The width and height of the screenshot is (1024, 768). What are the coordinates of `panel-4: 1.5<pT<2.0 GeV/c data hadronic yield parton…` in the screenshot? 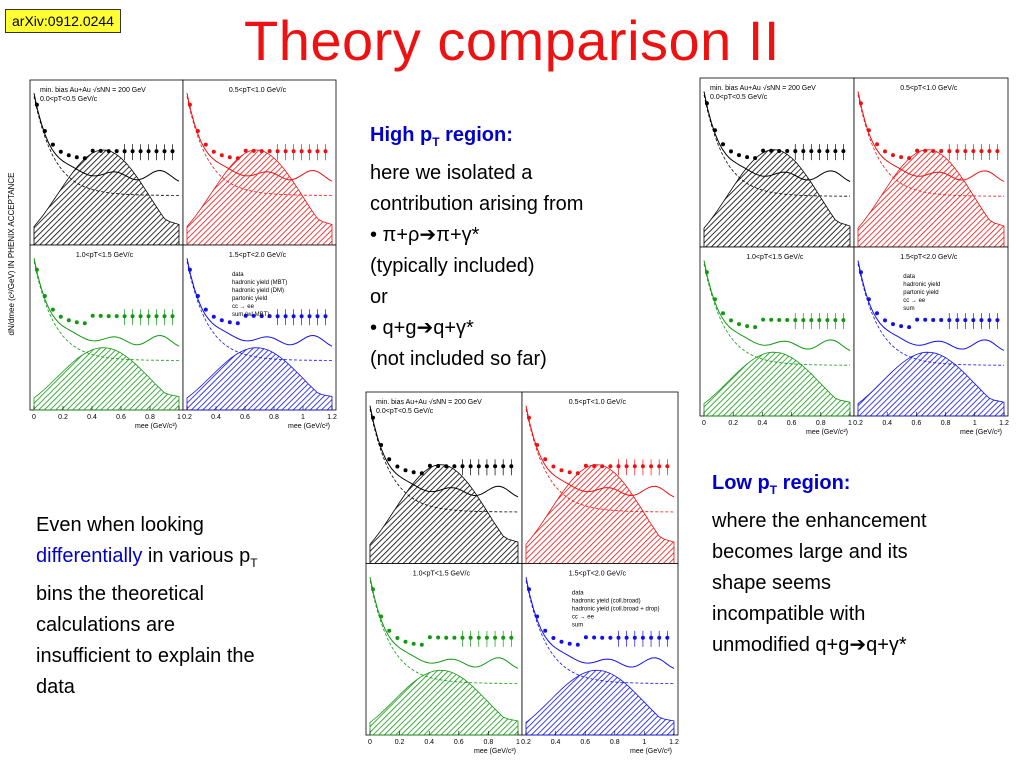 It's located at (931, 341).